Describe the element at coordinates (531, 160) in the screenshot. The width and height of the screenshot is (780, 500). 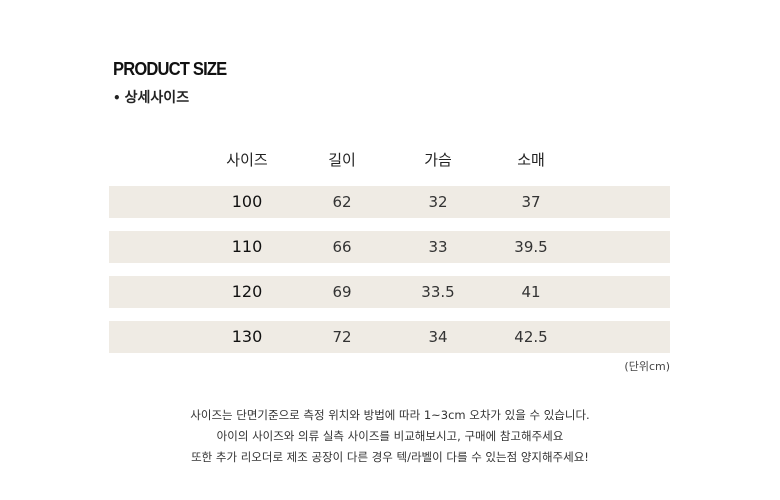
I see `header-sleeve: 소매` at that location.